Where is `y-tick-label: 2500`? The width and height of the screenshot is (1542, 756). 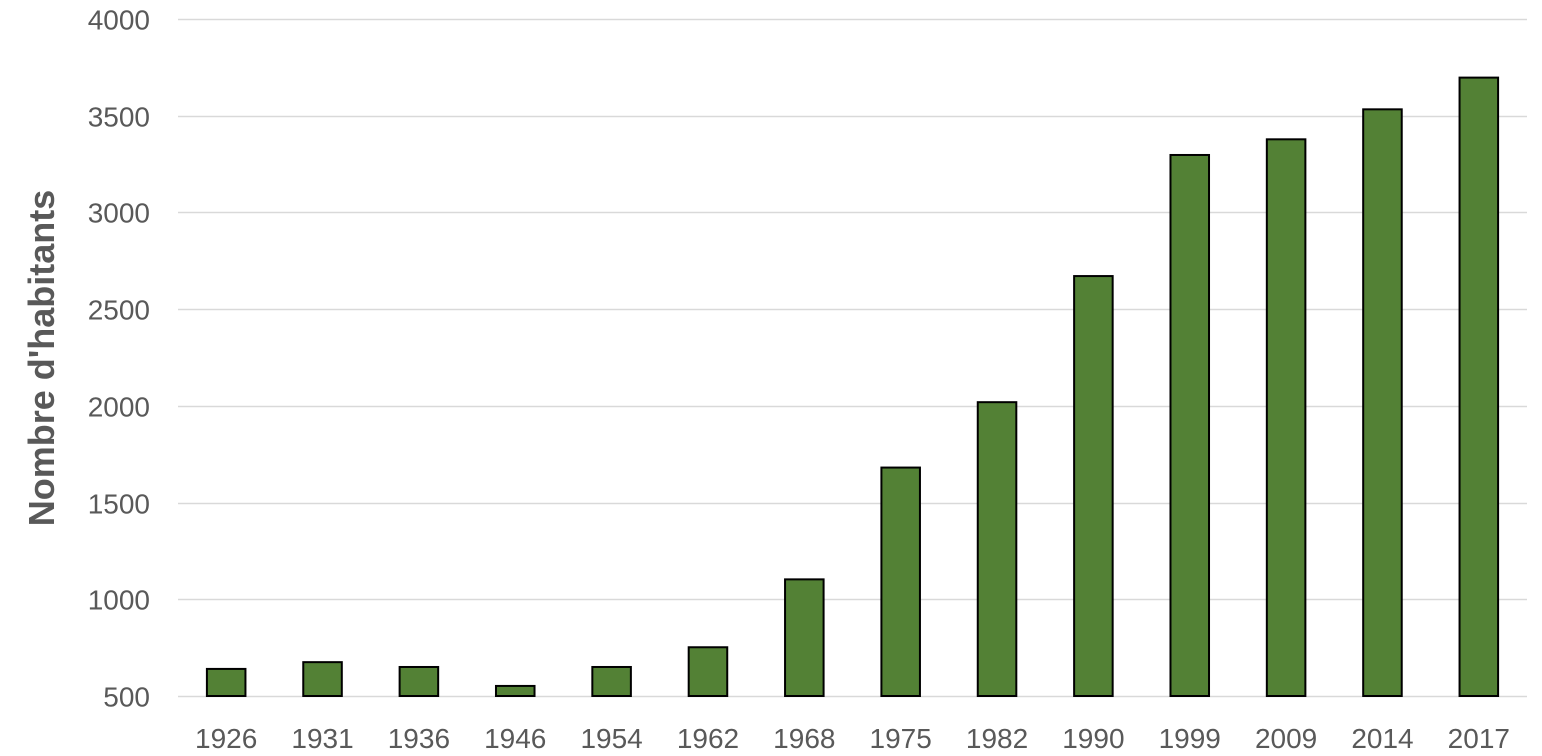 y-tick-label: 2500 is located at coordinates (119, 310).